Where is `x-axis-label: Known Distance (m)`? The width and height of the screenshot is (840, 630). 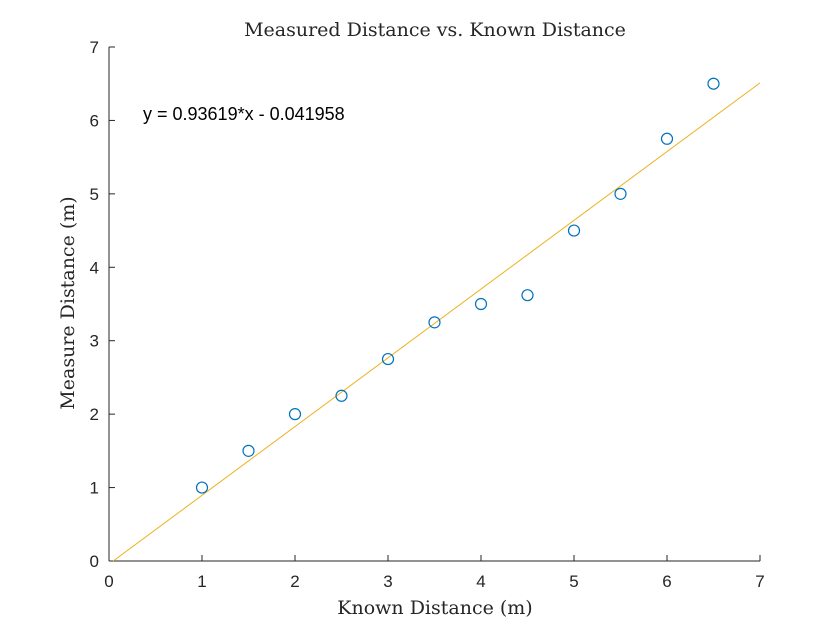 x-axis-label: Known Distance (m) is located at coordinates (434, 608).